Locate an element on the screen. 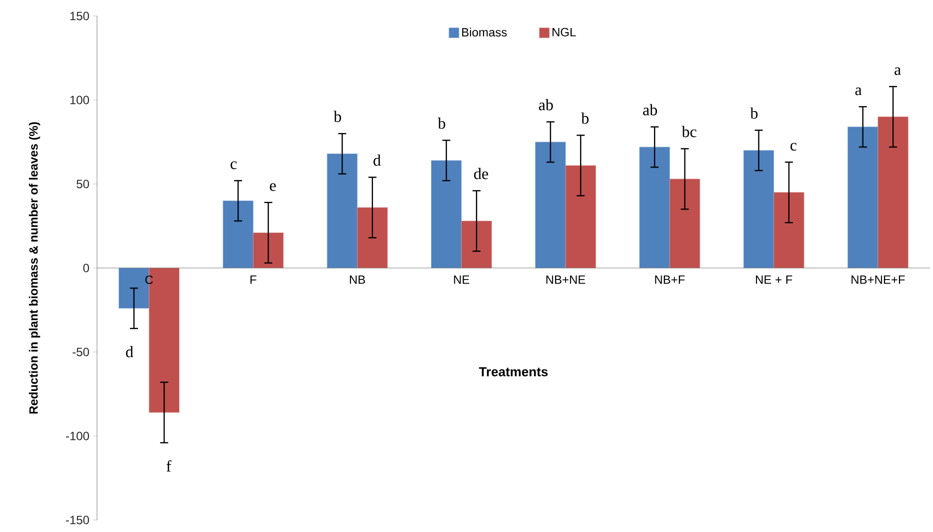  y-tick-label: 0 is located at coordinates (86, 268).